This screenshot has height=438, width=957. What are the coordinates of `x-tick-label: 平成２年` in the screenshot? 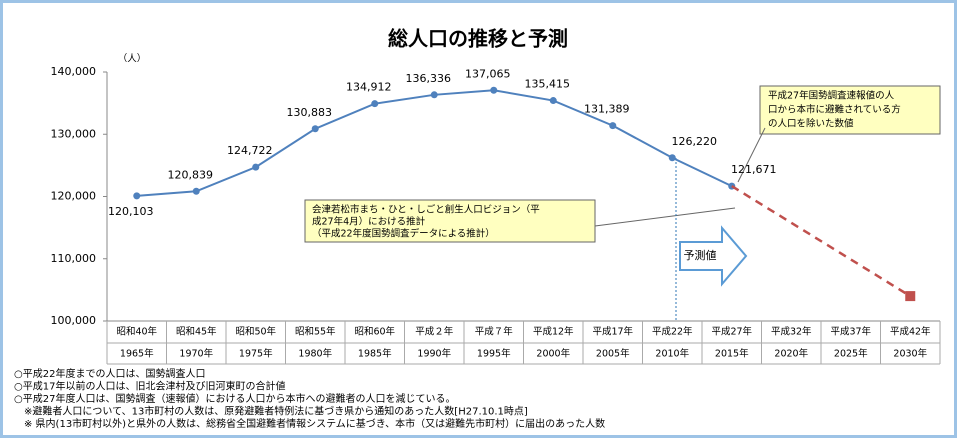 It's located at (434, 332).